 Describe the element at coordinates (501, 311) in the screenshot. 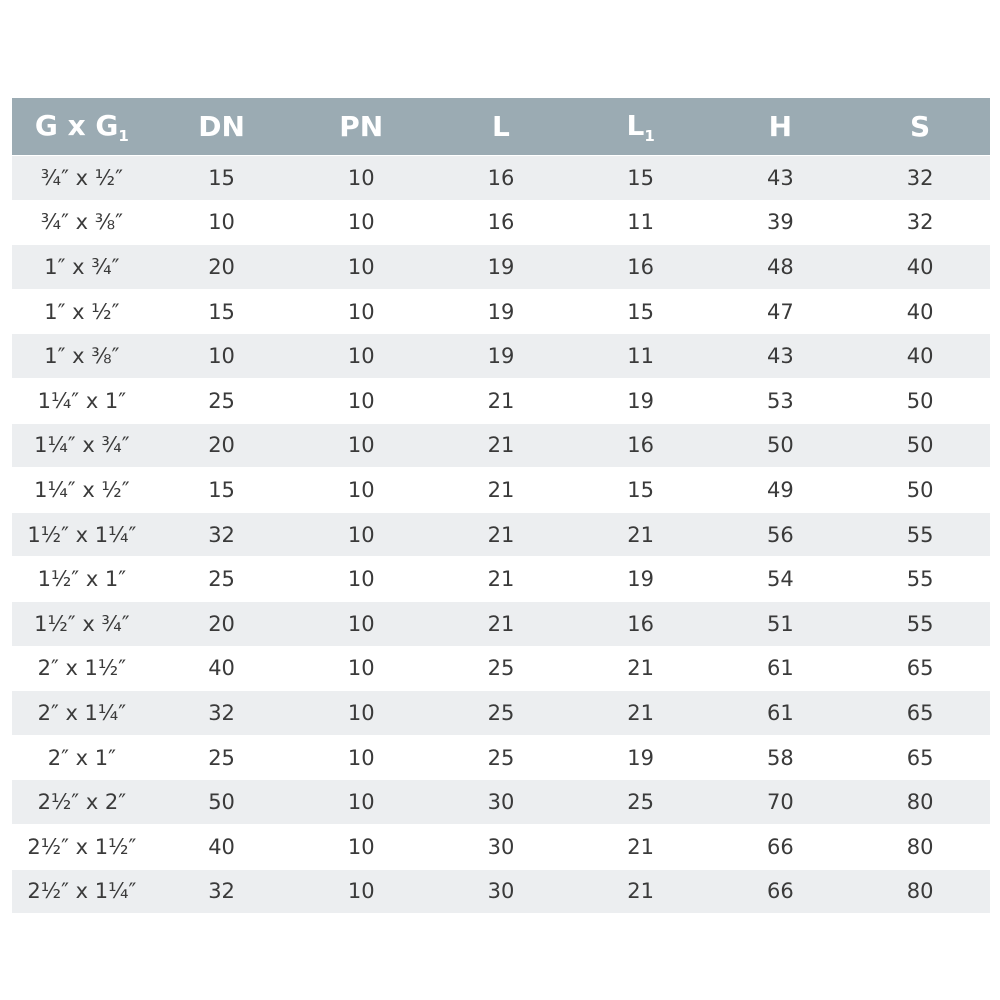

I see `table-row: 1″ x ½″ 15 10 19 15 47 40` at that location.